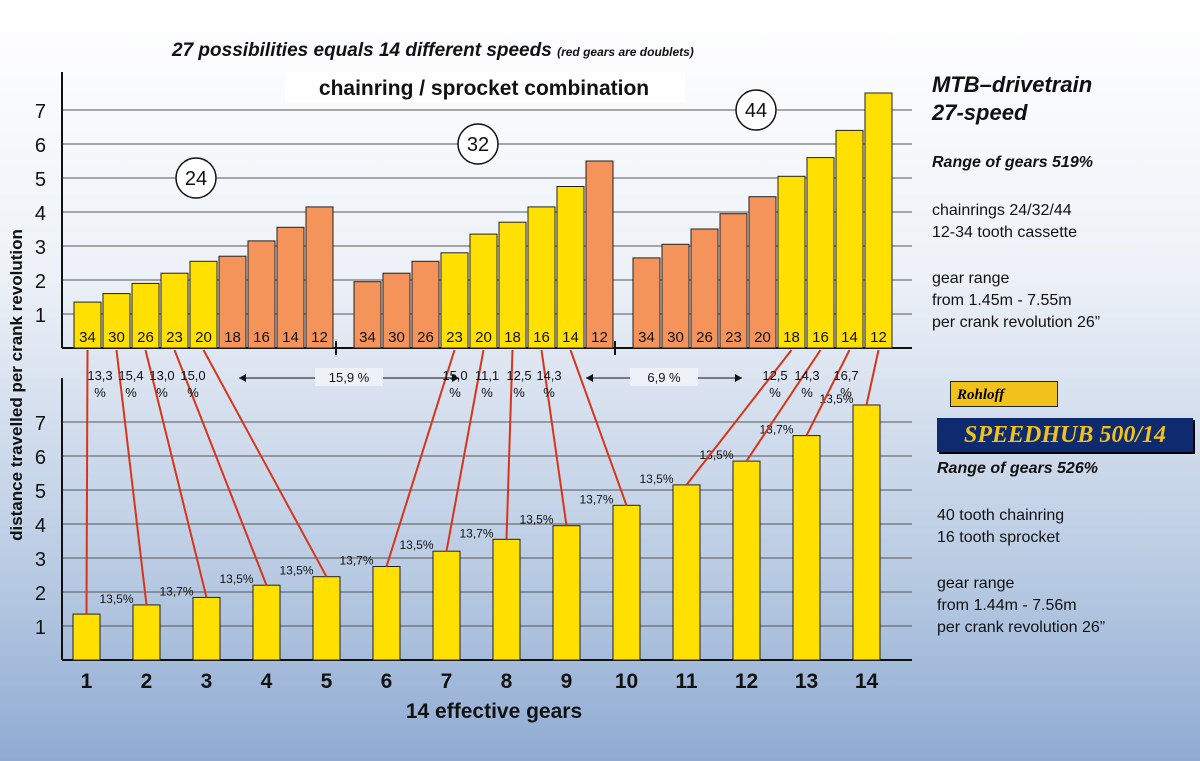 The width and height of the screenshot is (1200, 761). I want to click on gear-number-label: 8, so click(507, 681).